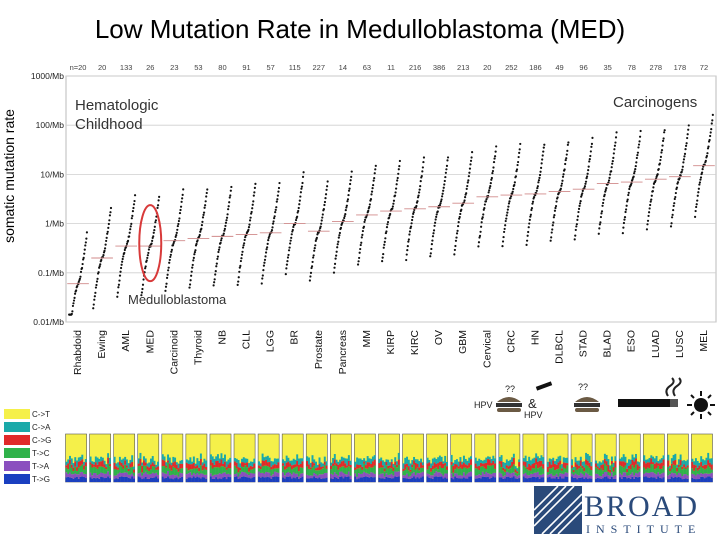 The image size is (720, 540). Describe the element at coordinates (42, 440) in the screenshot. I see `legend-label: C->G` at that location.